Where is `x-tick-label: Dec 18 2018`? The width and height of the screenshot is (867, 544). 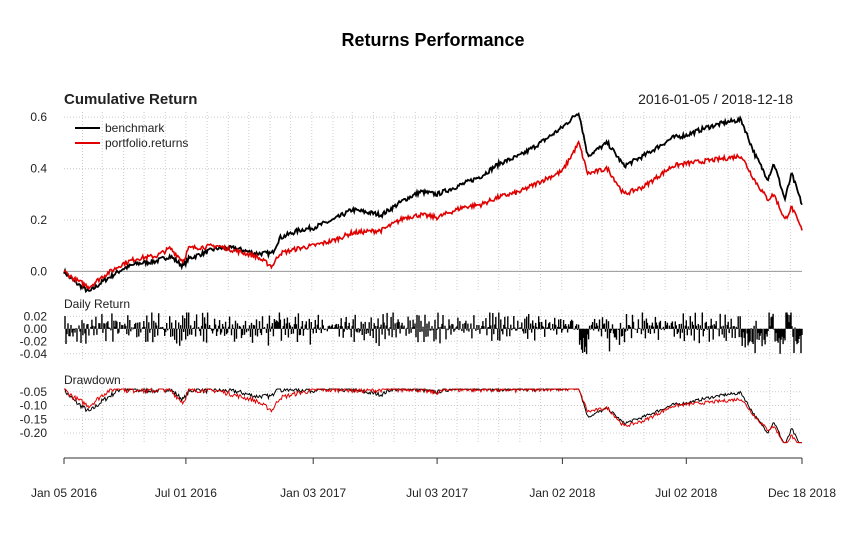 x-tick-label: Dec 18 2018 is located at coordinates (802, 493).